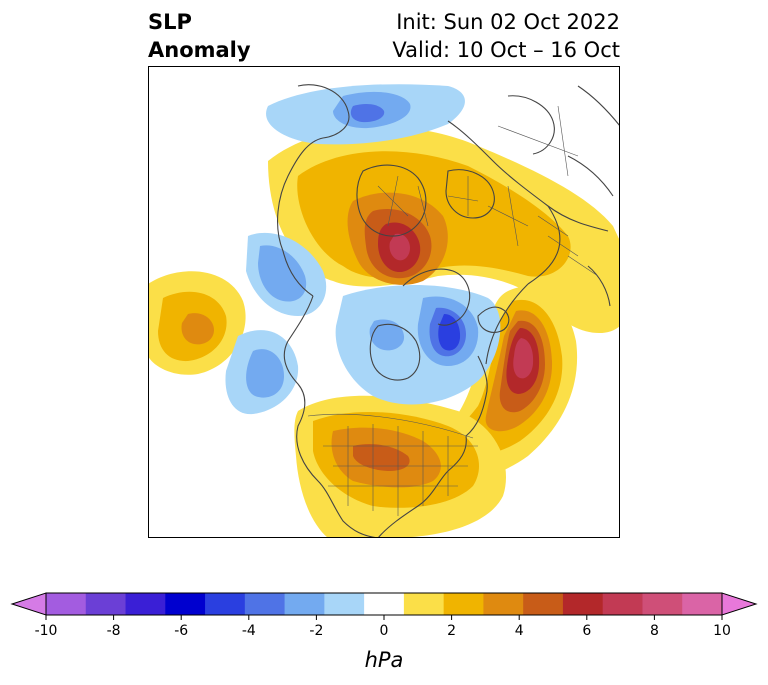 The width and height of the screenshot is (768, 685). I want to click on colorbar-tick-label: -2, so click(316, 631).